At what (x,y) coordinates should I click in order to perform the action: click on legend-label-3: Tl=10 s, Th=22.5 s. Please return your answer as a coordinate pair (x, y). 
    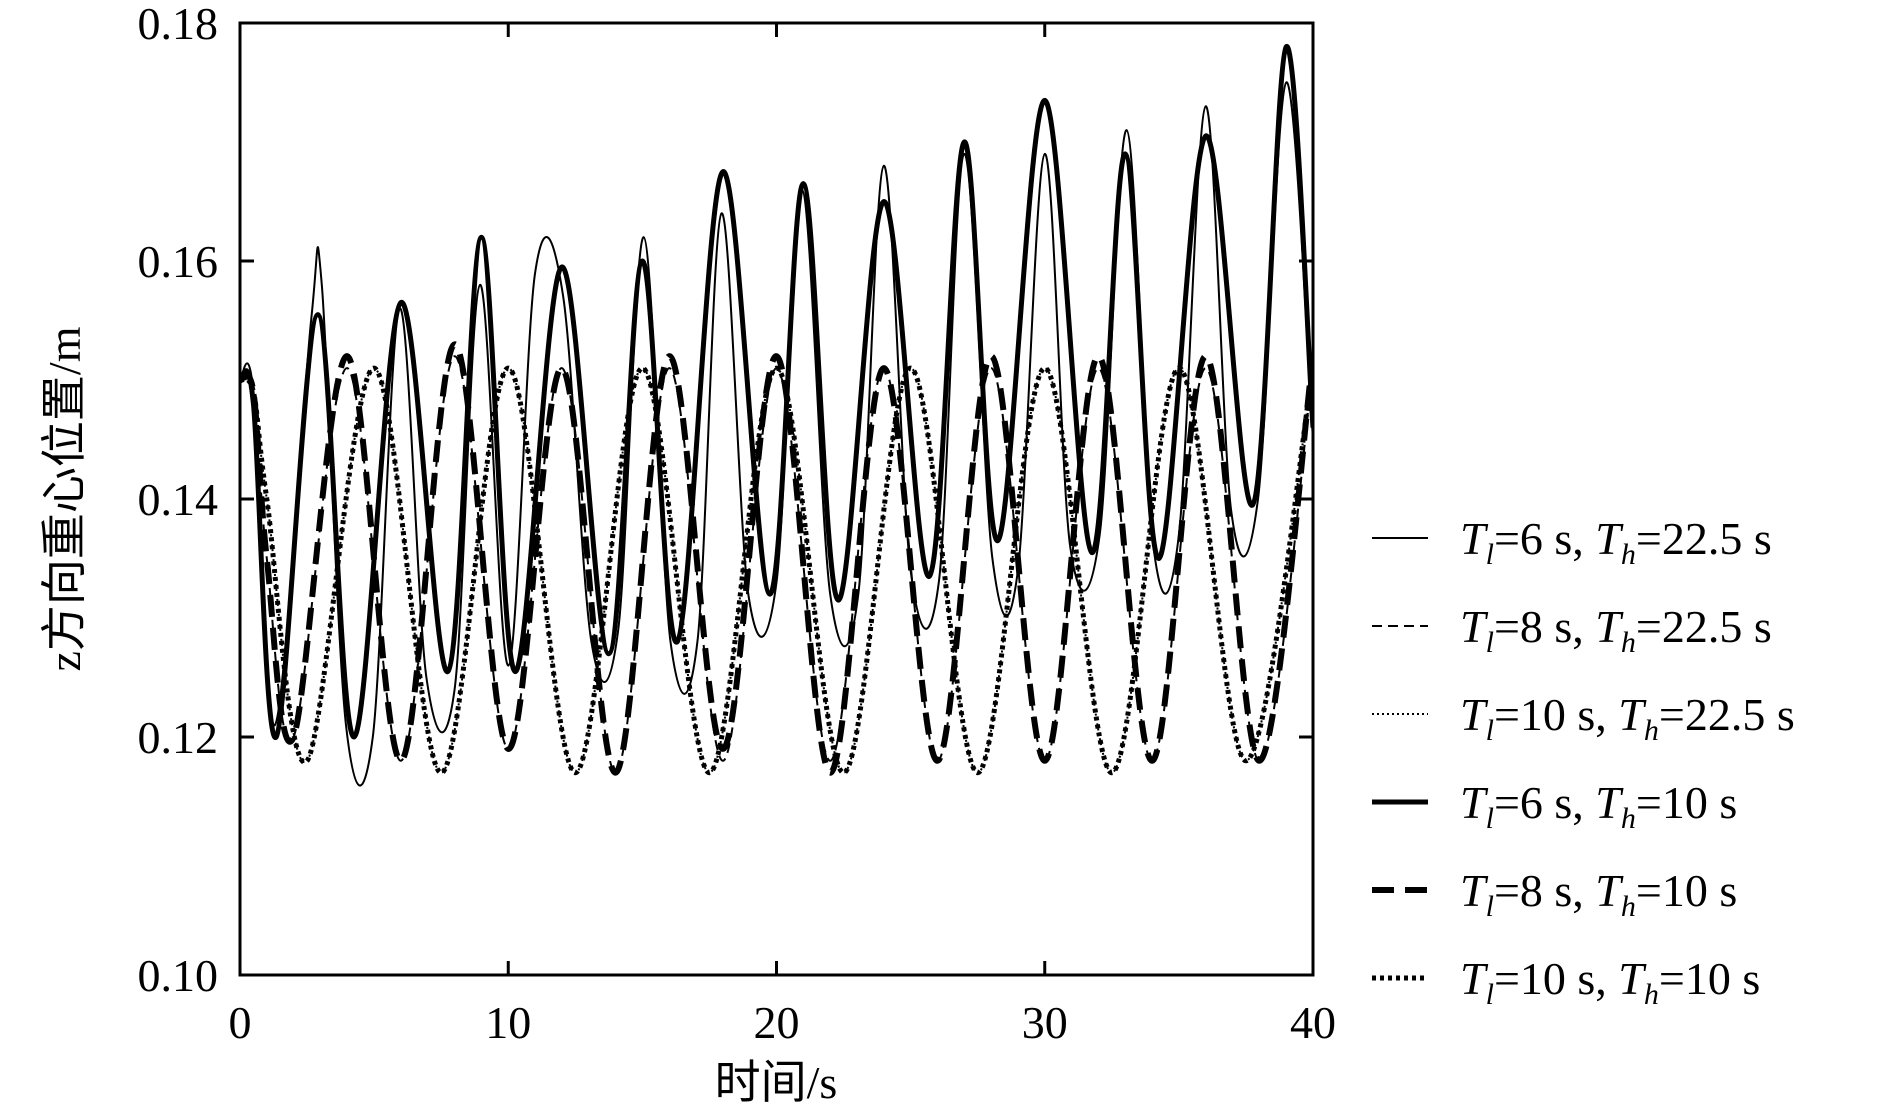
    Looking at the image, I should click on (1627, 718).